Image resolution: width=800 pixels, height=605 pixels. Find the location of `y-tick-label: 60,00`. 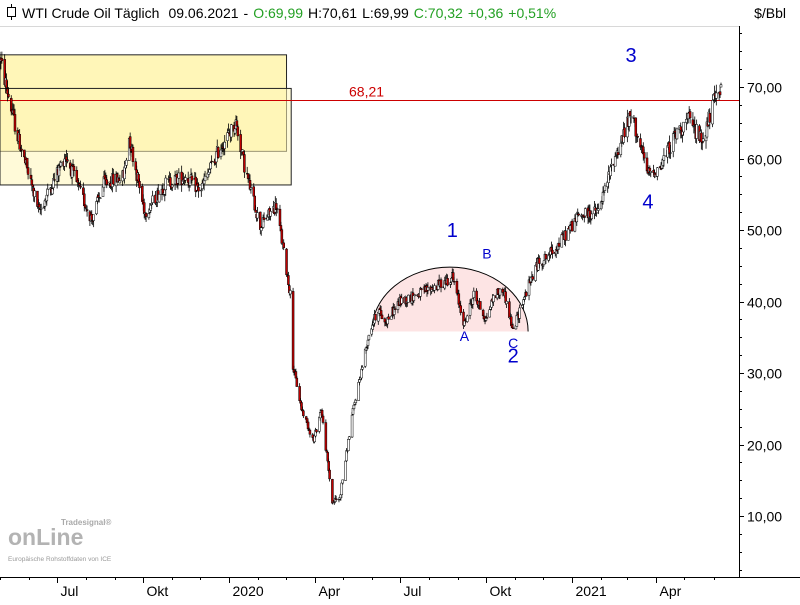

y-tick-label: 60,00 is located at coordinates (764, 160).